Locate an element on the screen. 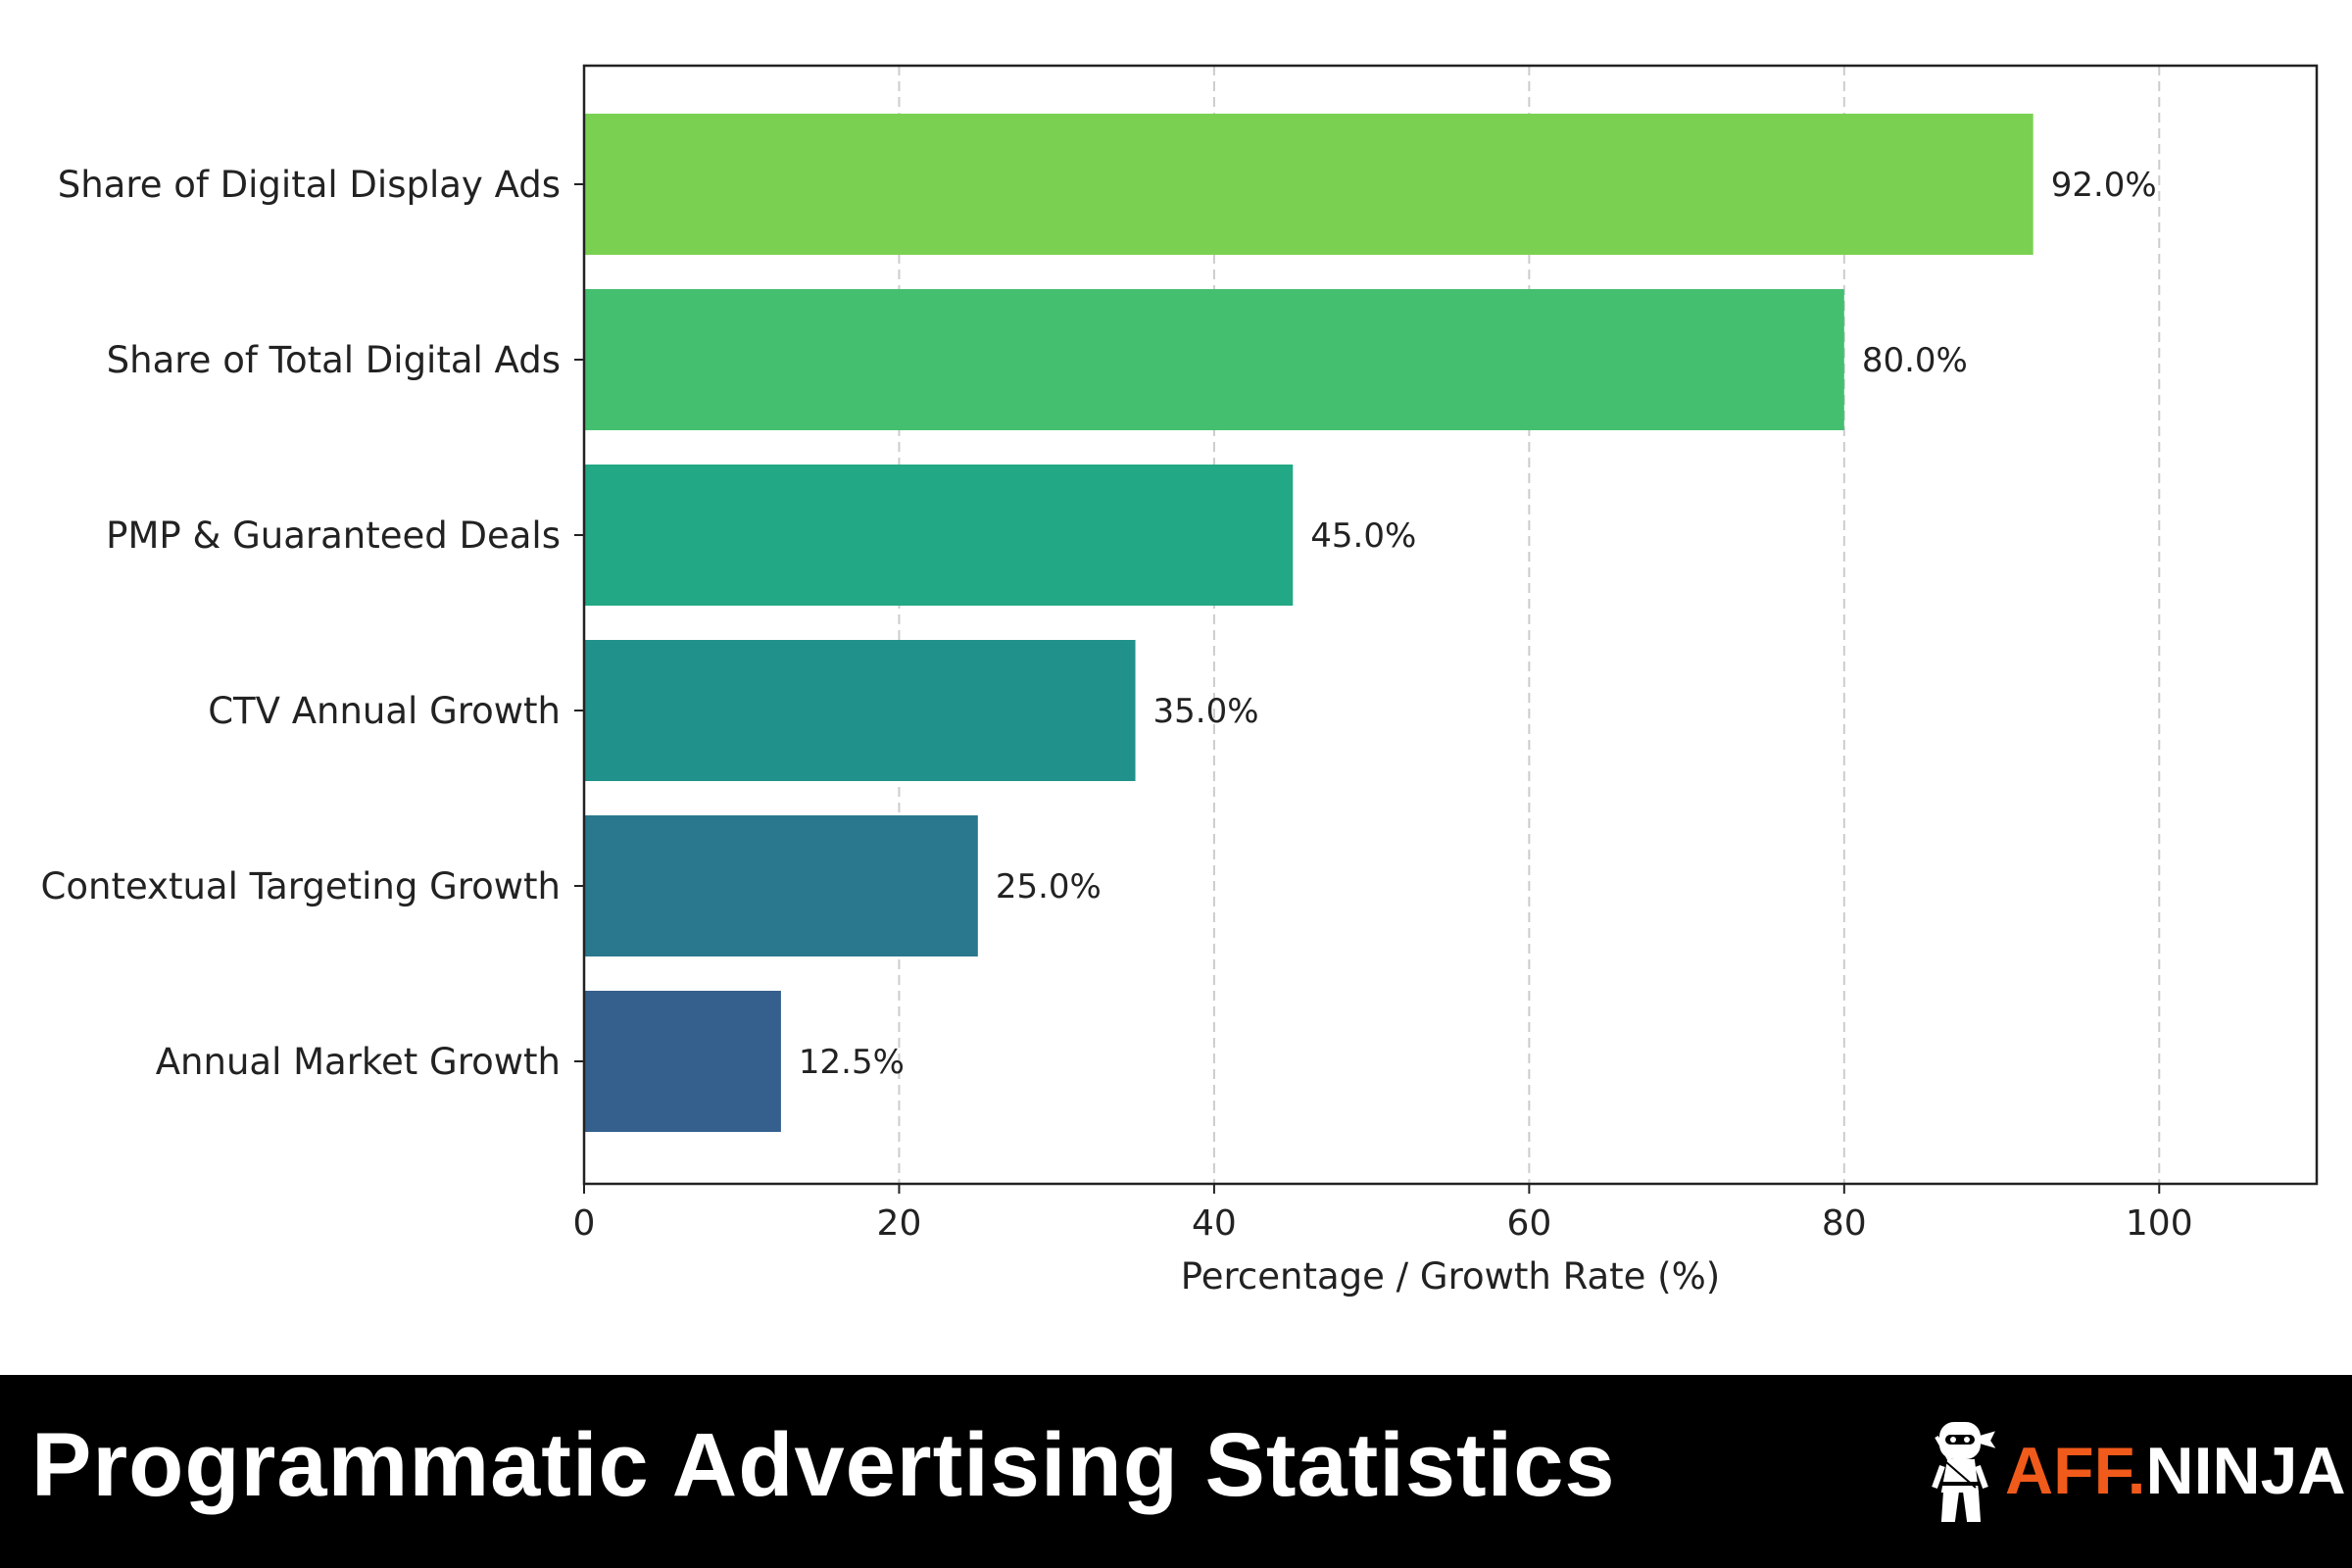  y-tick-label: Annual Market Growth is located at coordinates (358, 1062).